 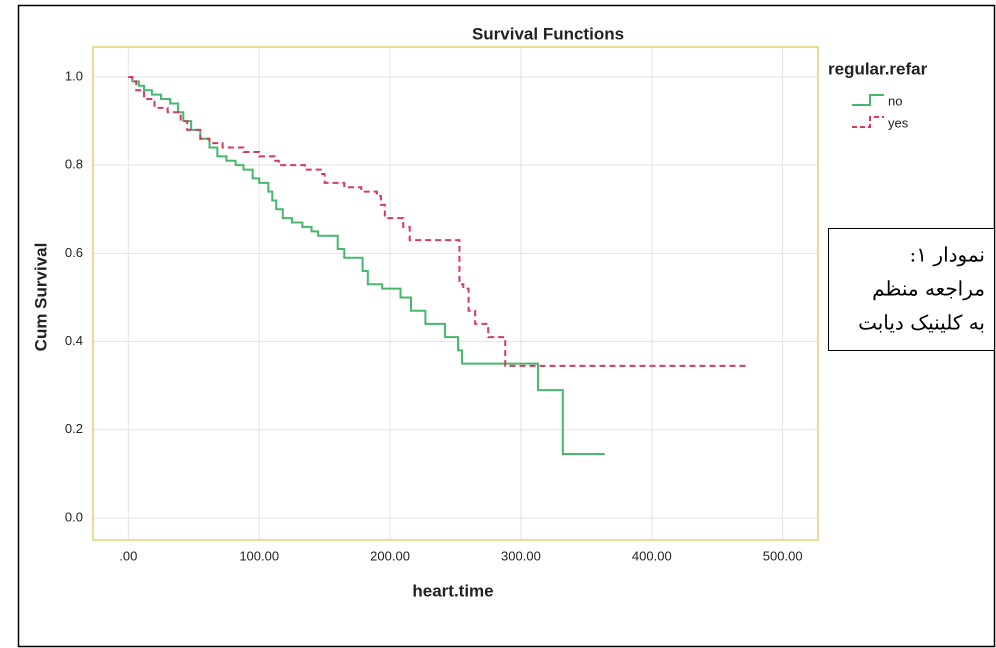 I want to click on x-tick-label: 400.00, so click(x=652, y=555).